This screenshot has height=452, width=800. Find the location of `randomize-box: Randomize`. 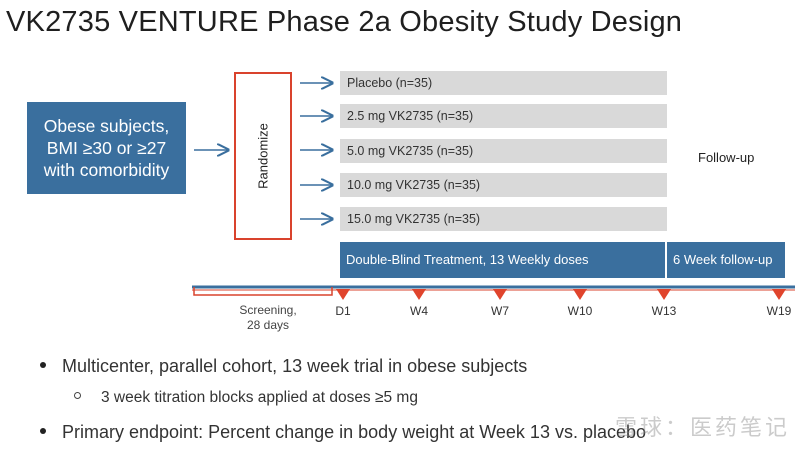

randomize-box: Randomize is located at coordinates (263, 156).